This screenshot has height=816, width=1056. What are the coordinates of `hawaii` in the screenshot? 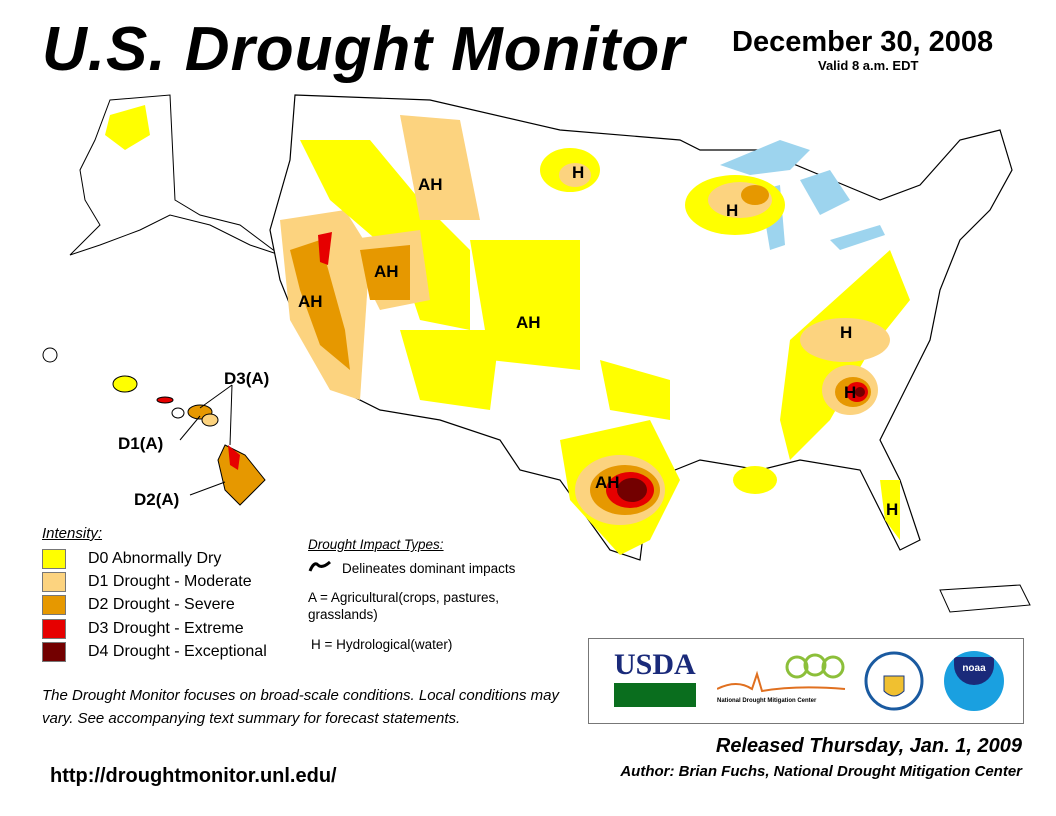 It's located at (189, 440).